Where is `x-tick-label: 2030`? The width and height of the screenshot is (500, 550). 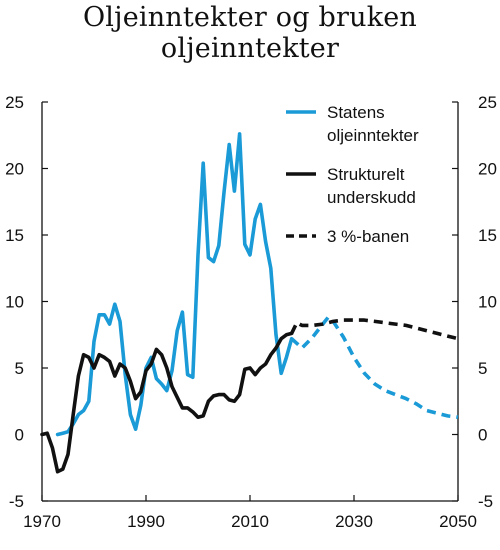 x-tick-label: 2030 is located at coordinates (354, 521).